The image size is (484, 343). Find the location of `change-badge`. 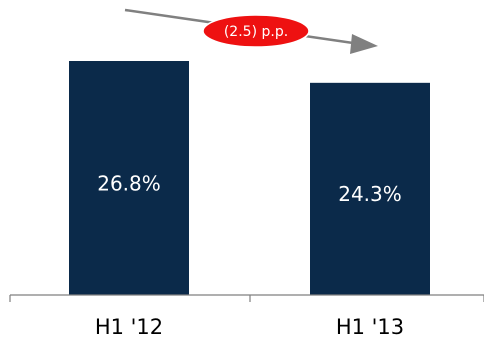

change-badge is located at coordinates (256, 31).